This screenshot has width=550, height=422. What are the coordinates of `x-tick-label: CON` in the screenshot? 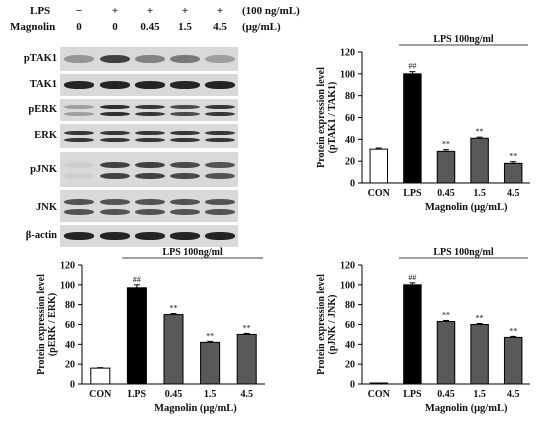 It's located at (379, 193).